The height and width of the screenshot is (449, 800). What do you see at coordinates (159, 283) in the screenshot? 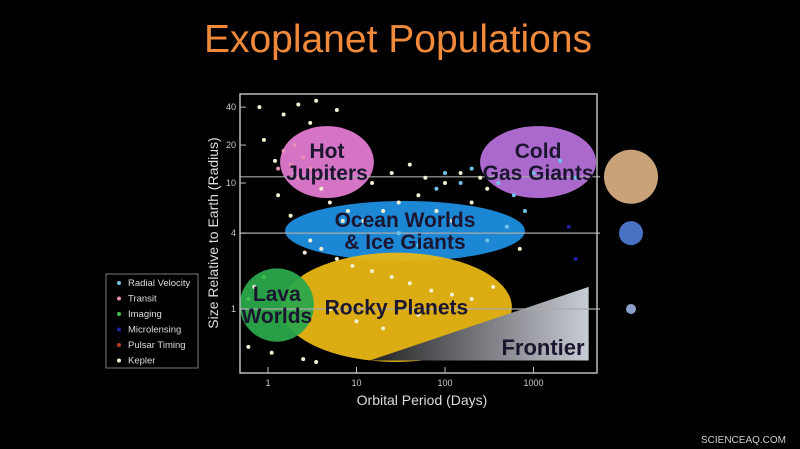
I see `legend-label: Radial Velocity` at bounding box center [159, 283].